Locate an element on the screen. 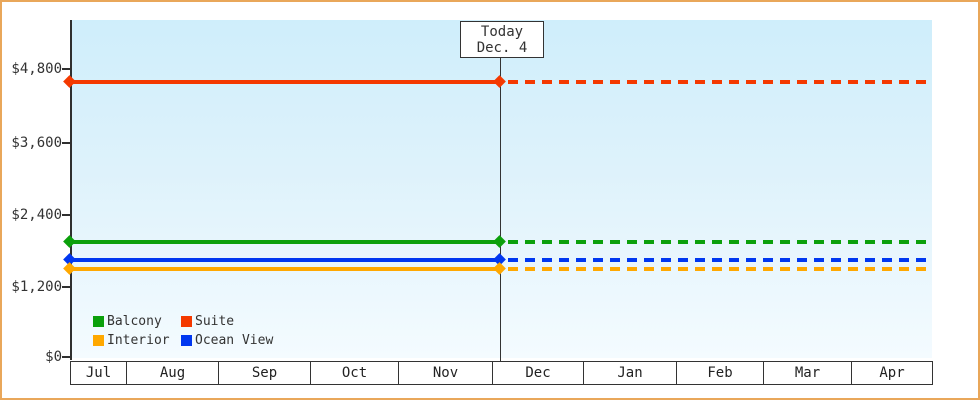 The image size is (980, 400). legend-label-suite: Suite is located at coordinates (215, 321).